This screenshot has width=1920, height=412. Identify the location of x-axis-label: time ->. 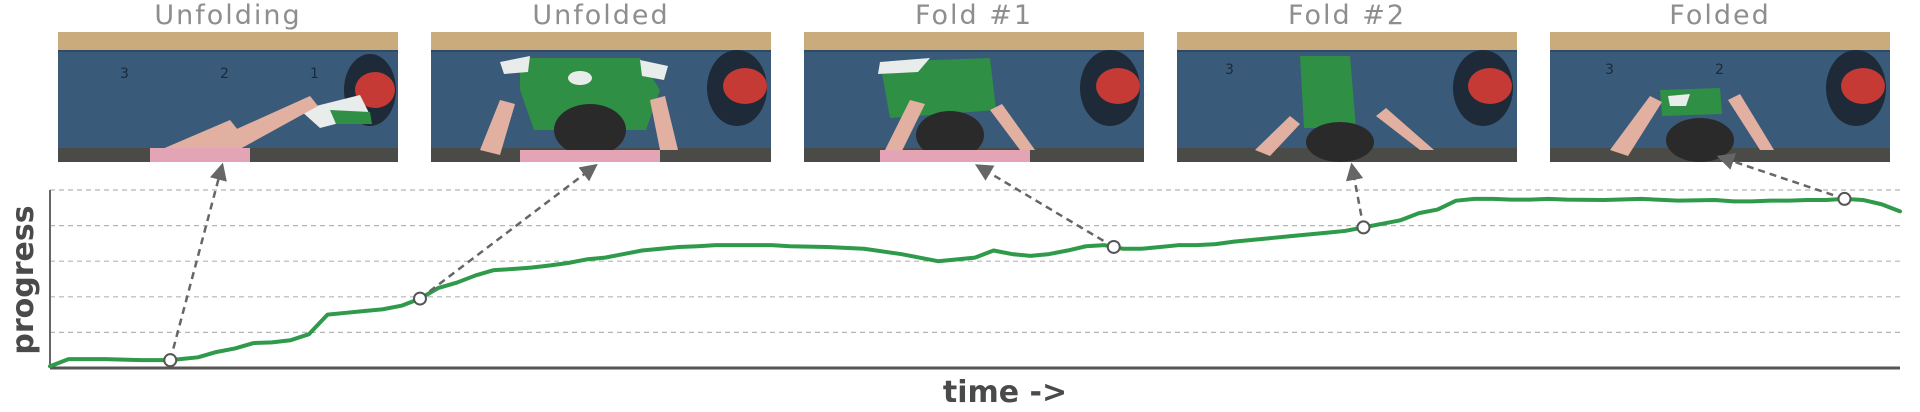
(1005, 392).